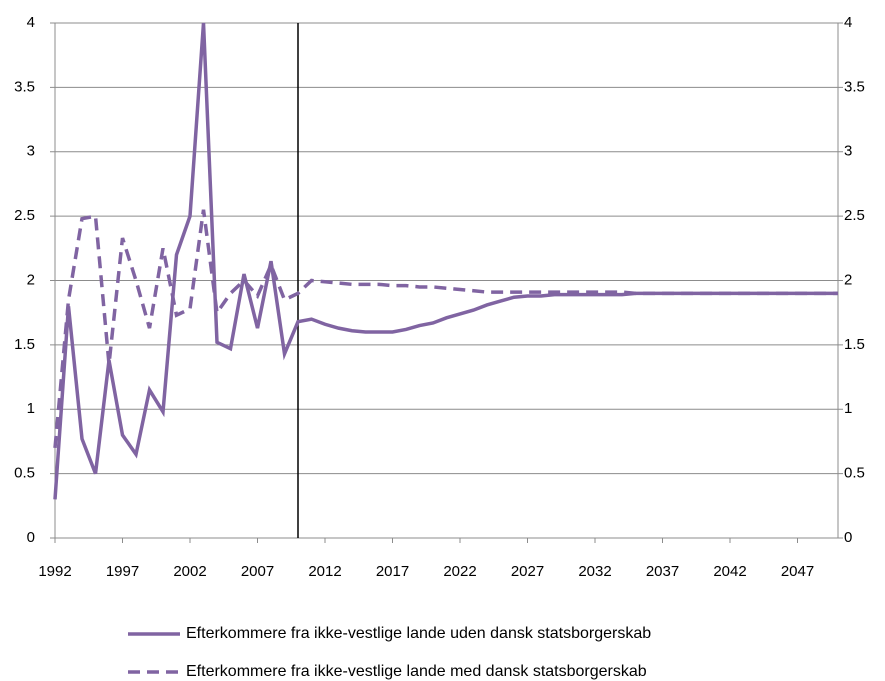 Image resolution: width=885 pixels, height=681 pixels. I want to click on y-tick-label: 0, so click(31, 537).